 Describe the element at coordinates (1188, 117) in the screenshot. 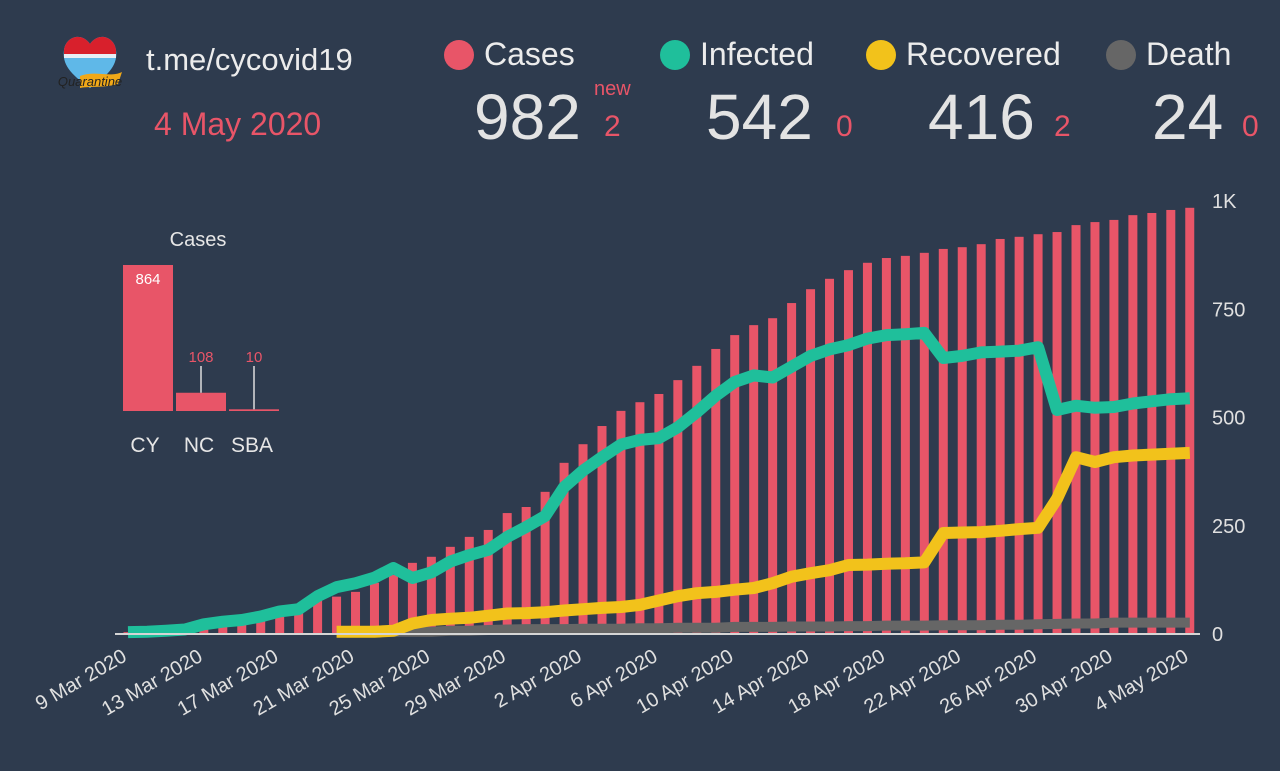

I see `stat-value: 24` at that location.